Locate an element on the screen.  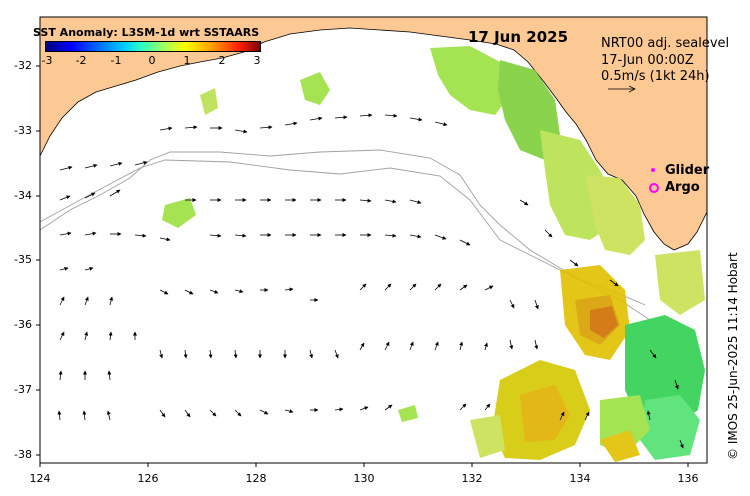
latitude-label: -35 is located at coordinates (23, 259).